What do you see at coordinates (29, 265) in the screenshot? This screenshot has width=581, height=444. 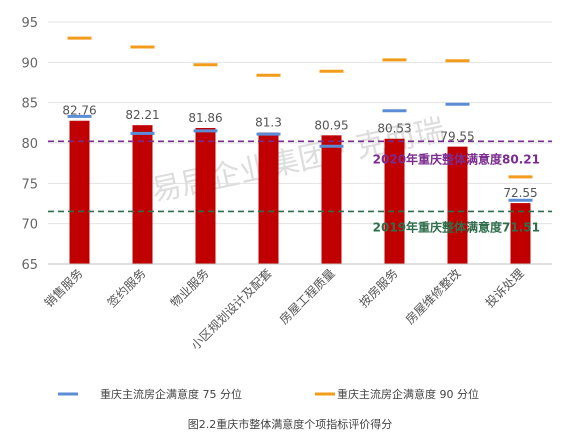 I see `y-tick-label: 65` at bounding box center [29, 265].